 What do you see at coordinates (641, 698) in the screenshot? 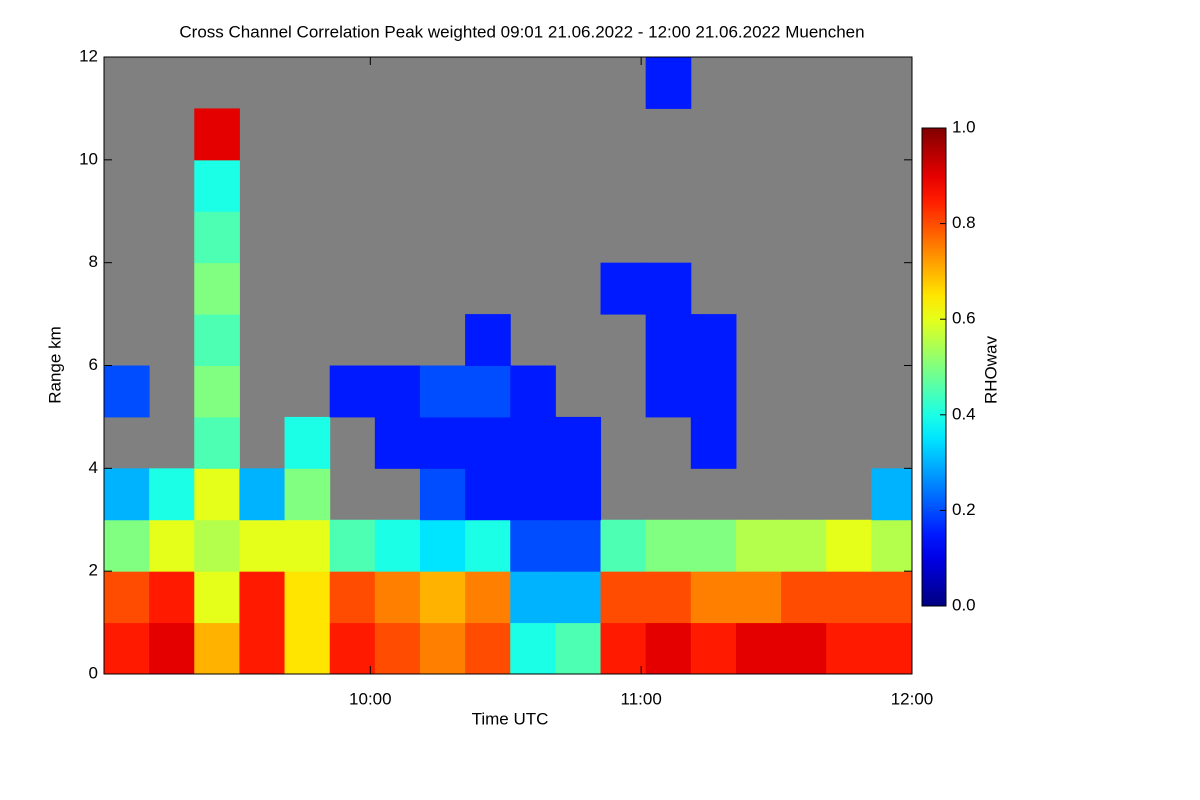
I see `x-tick-label: 11:00` at bounding box center [641, 698].